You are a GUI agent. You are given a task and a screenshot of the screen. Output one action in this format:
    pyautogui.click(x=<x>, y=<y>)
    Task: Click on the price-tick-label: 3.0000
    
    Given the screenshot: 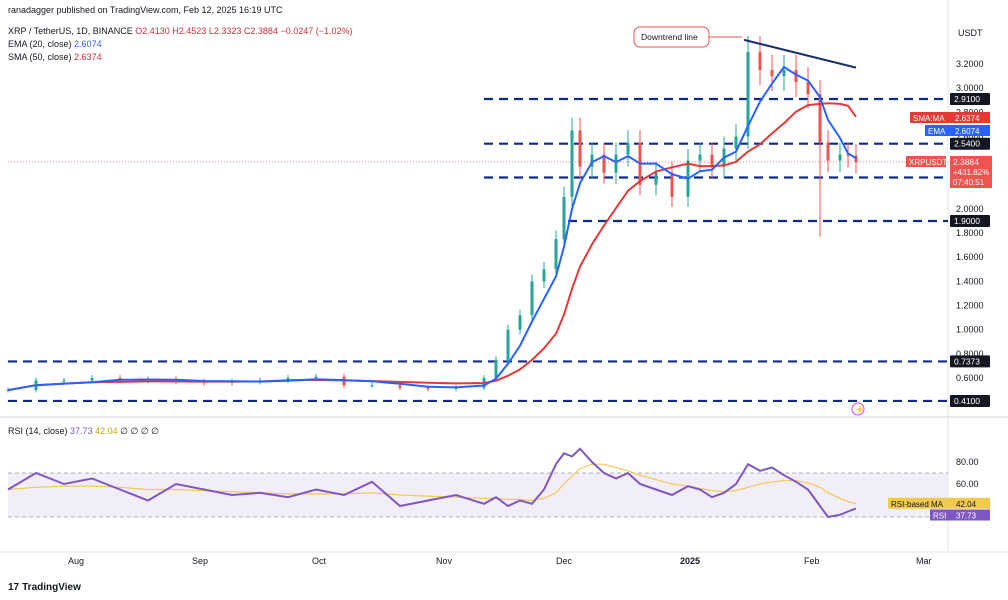 What is the action you would take?
    pyautogui.click(x=970, y=88)
    